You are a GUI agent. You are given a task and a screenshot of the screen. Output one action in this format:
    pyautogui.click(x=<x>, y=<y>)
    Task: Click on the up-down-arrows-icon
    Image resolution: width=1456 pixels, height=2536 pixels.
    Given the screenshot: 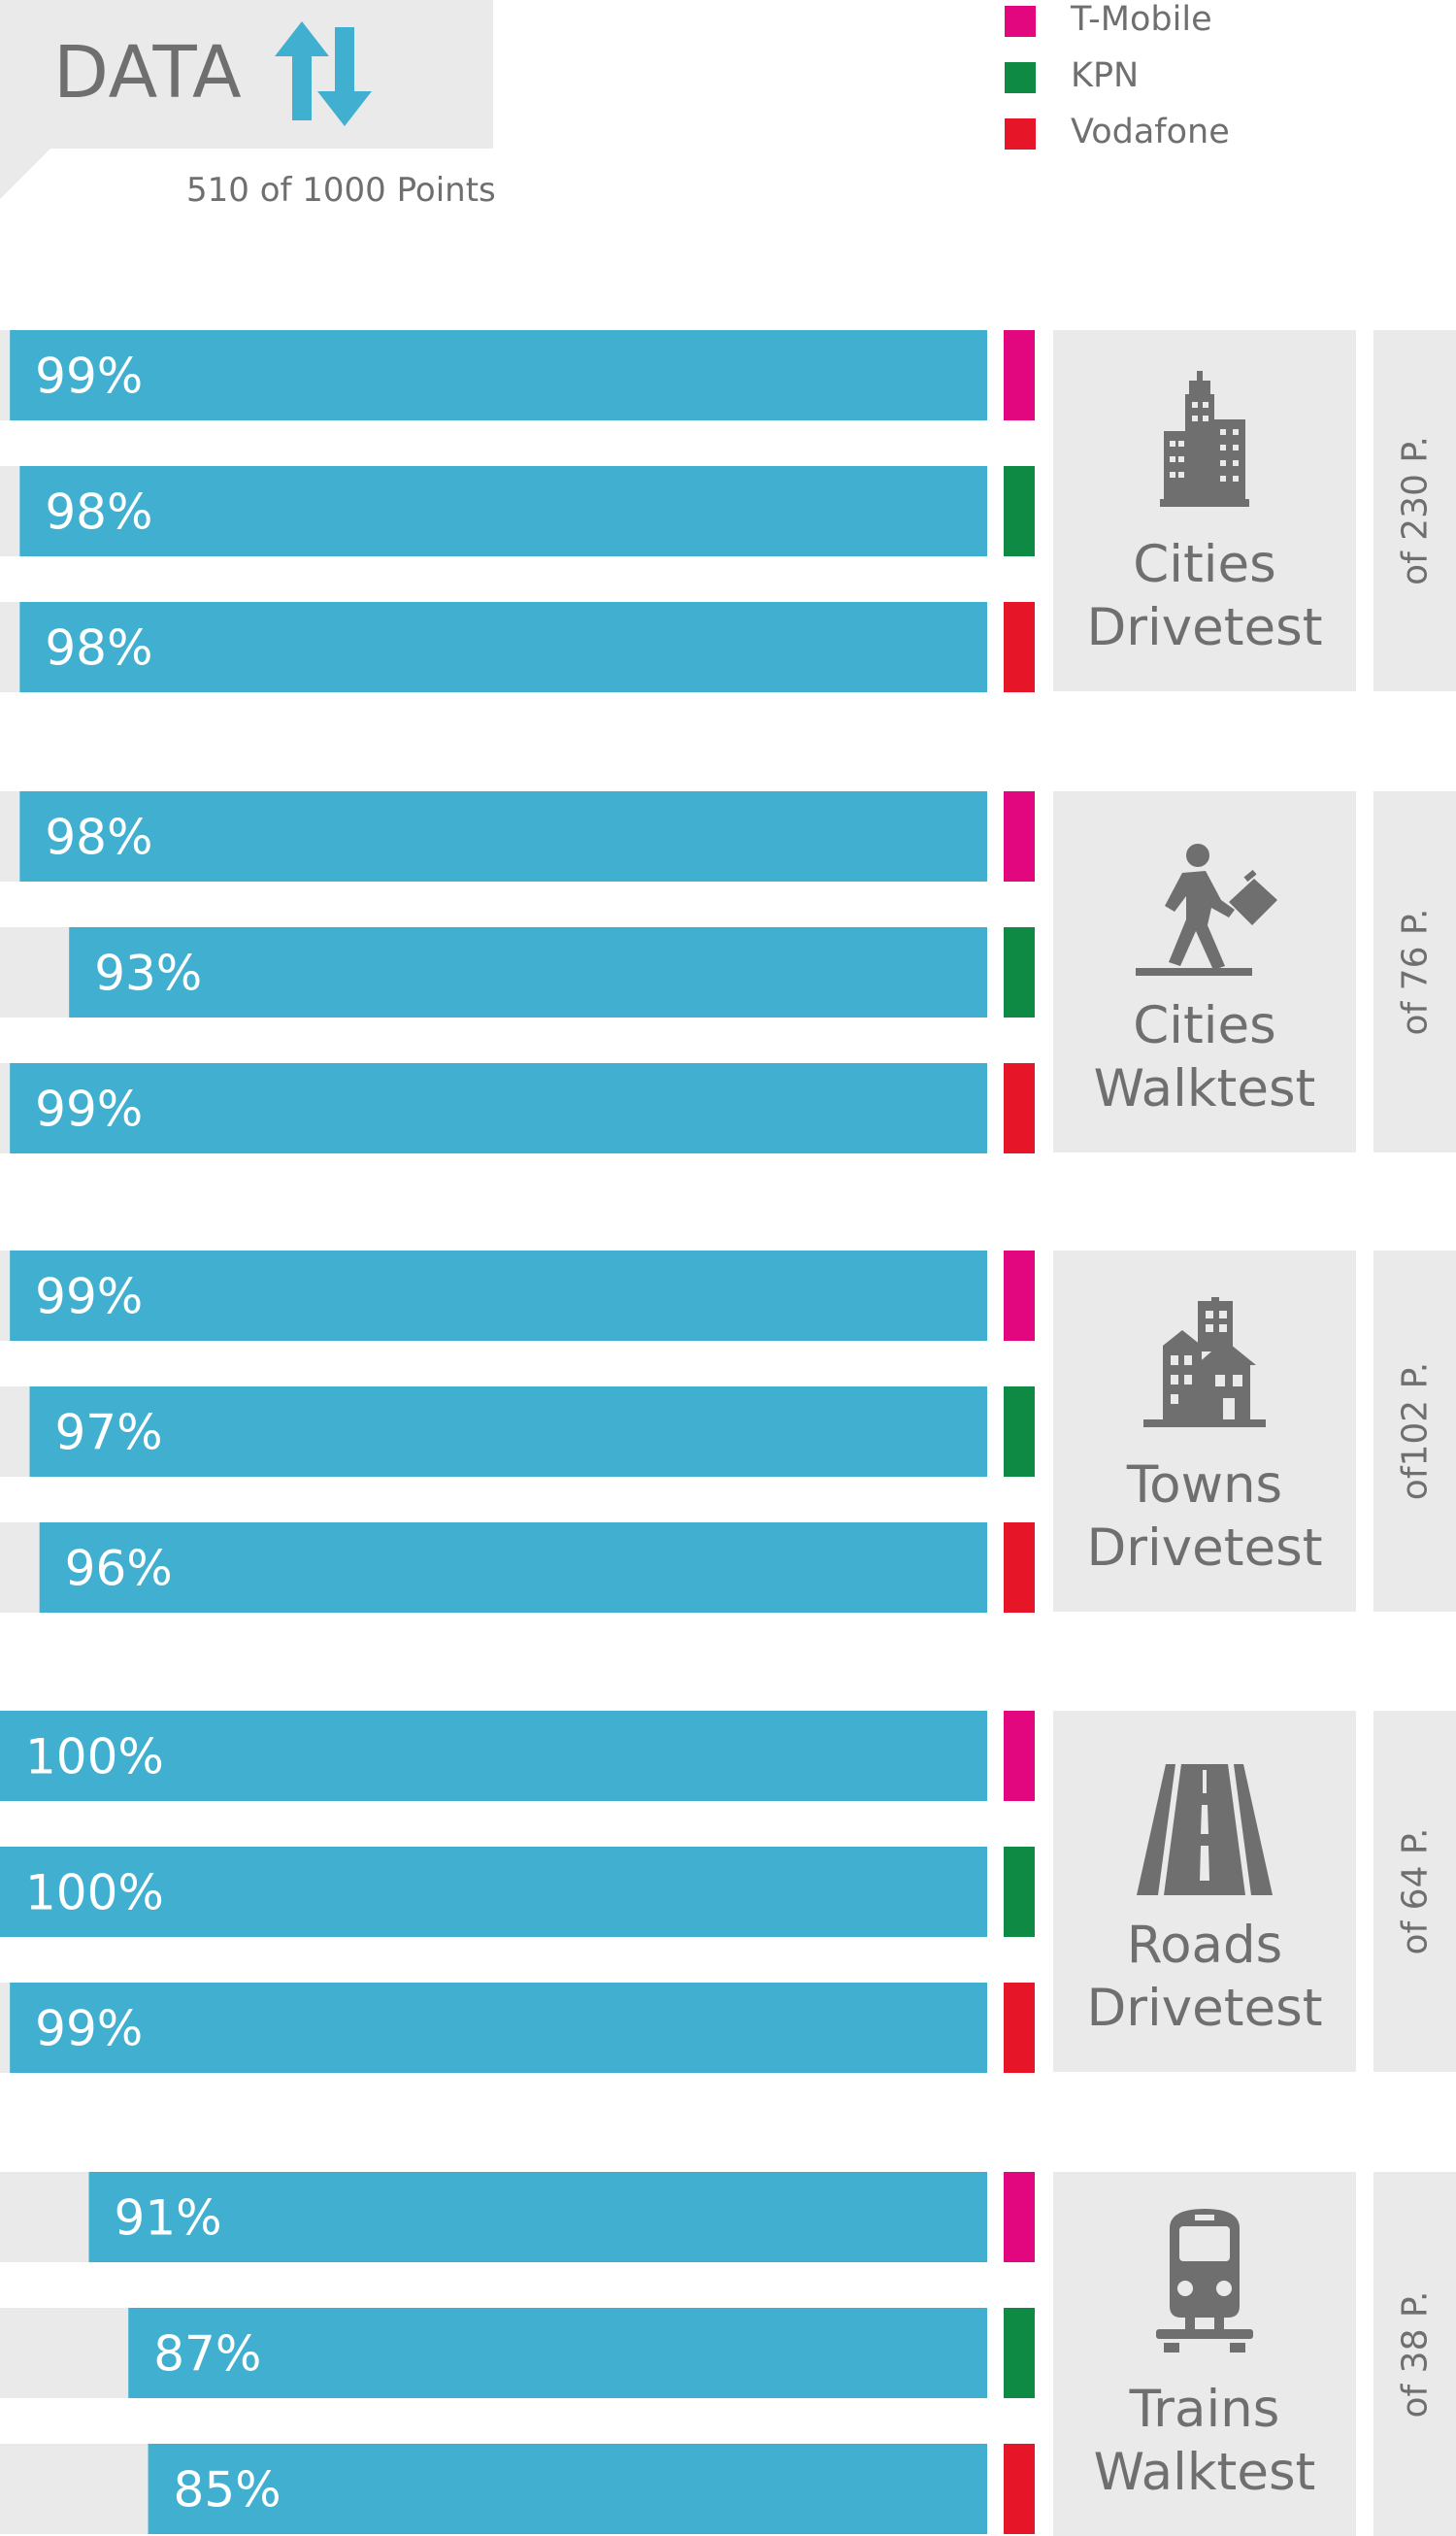 What is the action you would take?
    pyautogui.click(x=323, y=73)
    